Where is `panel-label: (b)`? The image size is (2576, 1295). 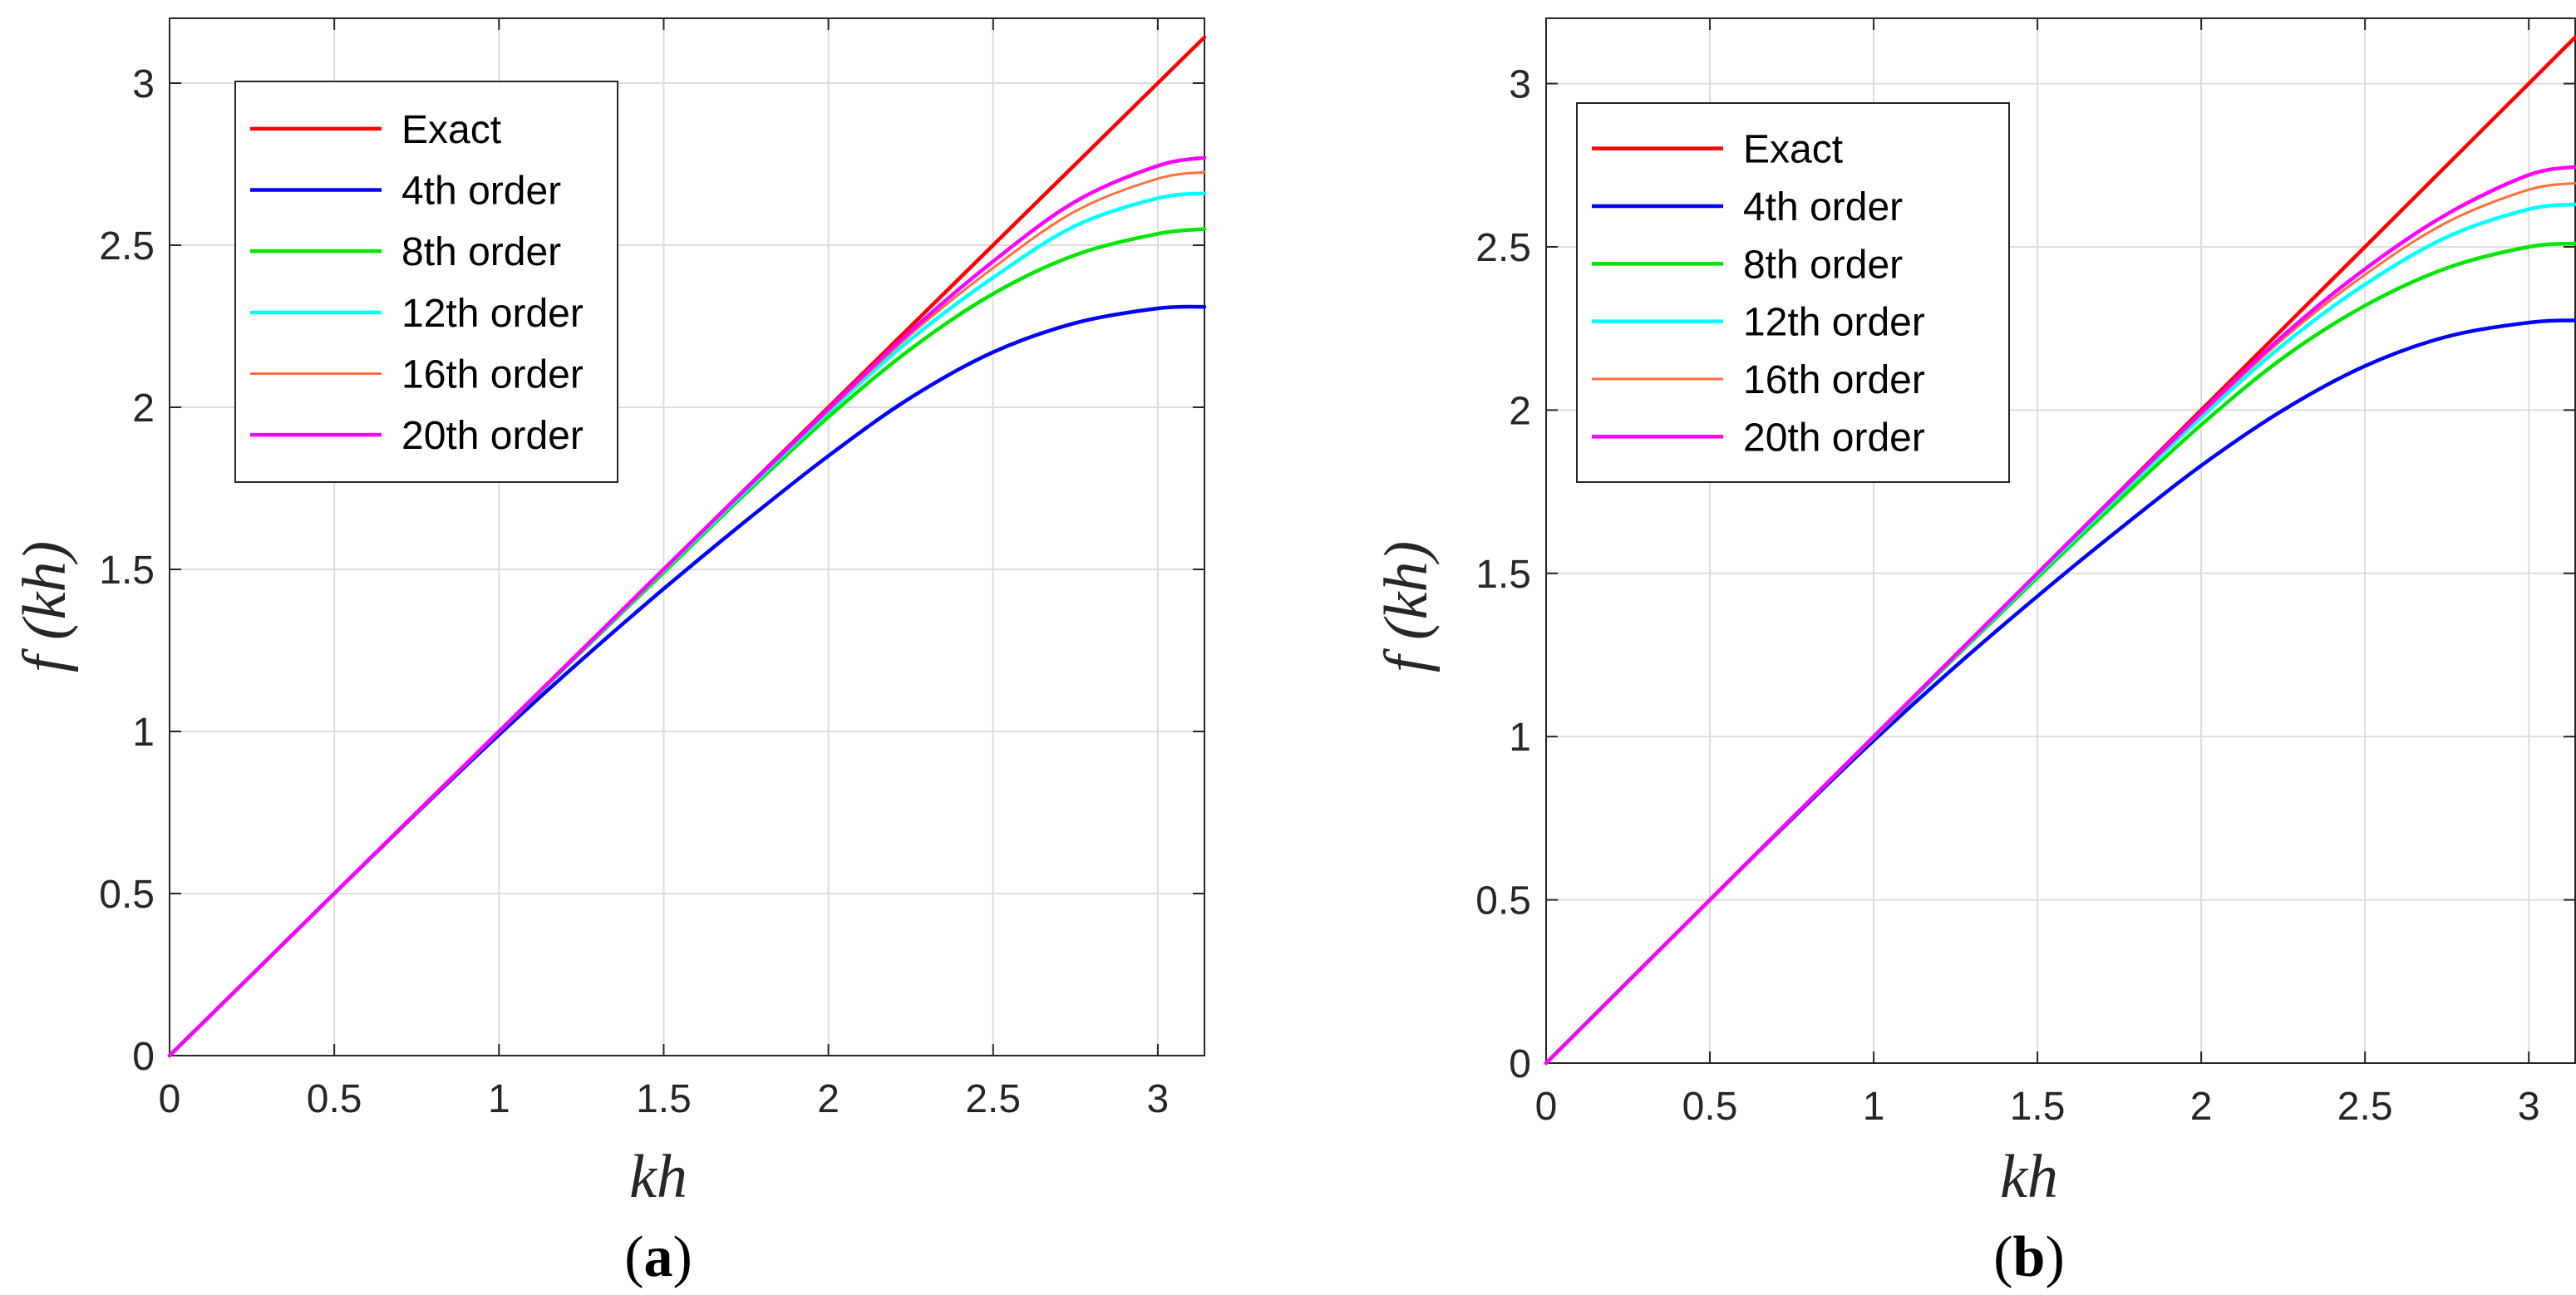
panel-label: (b) is located at coordinates (2029, 1257).